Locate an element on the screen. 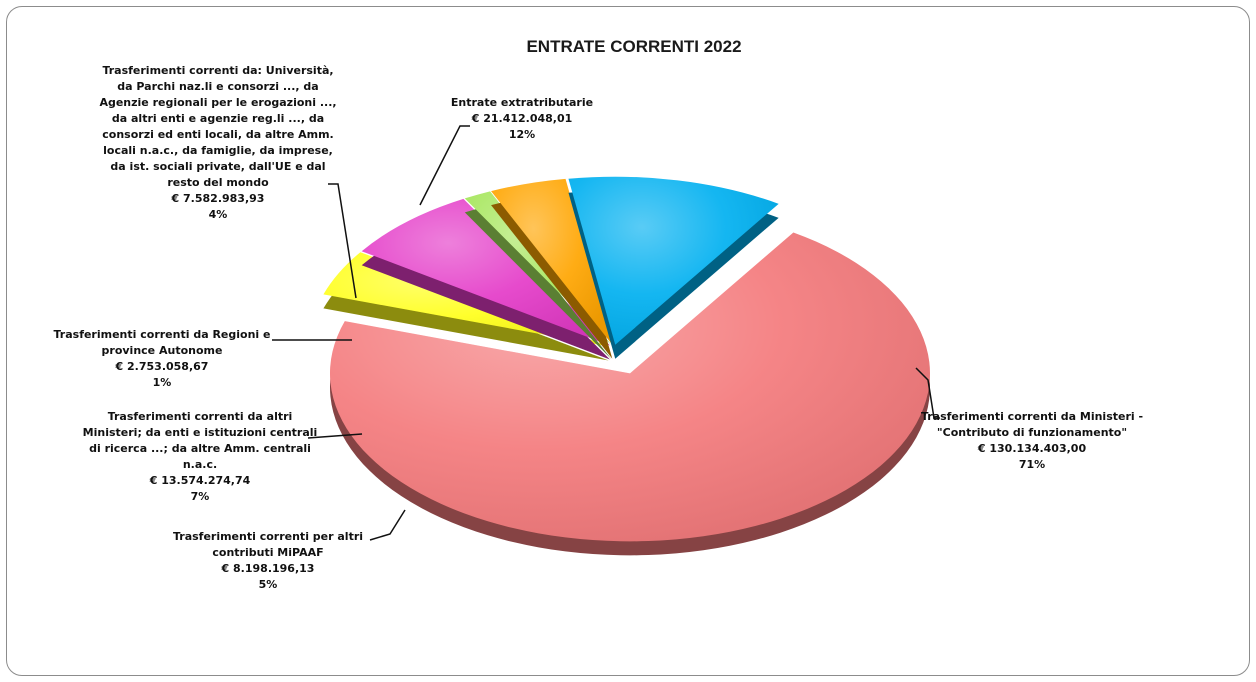 The image size is (1256, 682). data-label-amount: € 130.134.403,00 is located at coordinates (1032, 448).